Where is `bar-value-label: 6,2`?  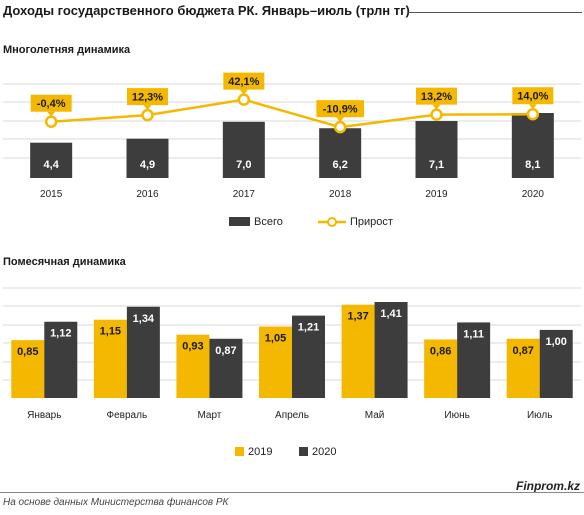
bar-value-label: 6,2 is located at coordinates (340, 165).